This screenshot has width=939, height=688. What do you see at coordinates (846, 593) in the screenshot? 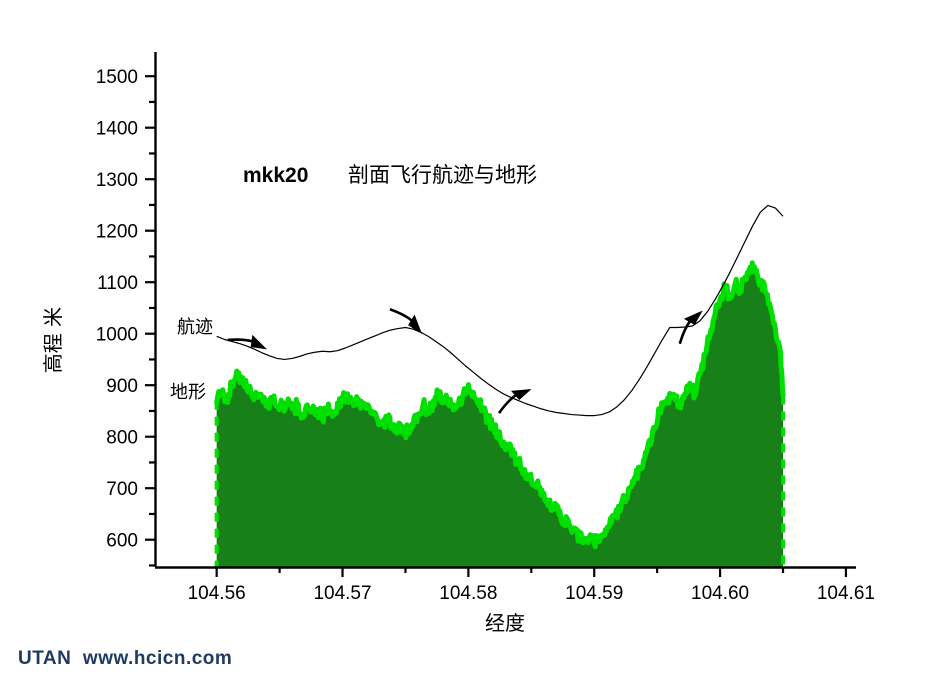
I see `x-axis-tick-label: 104.61` at bounding box center [846, 593].